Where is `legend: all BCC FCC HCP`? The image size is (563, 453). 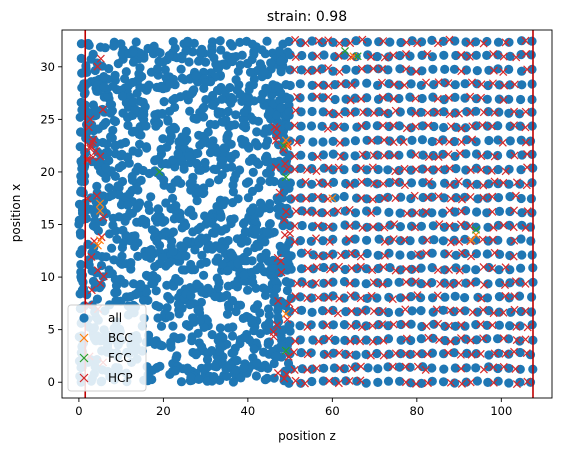 legend: all BCC FCC HCP is located at coordinates (107, 348).